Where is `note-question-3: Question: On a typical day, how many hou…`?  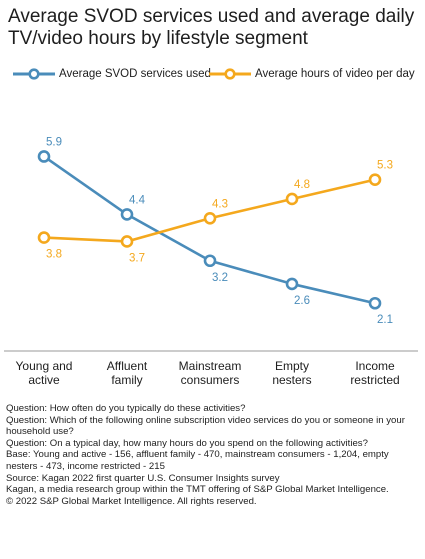 note-question-3: Question: On a typical day, how many hou… is located at coordinates (187, 443).